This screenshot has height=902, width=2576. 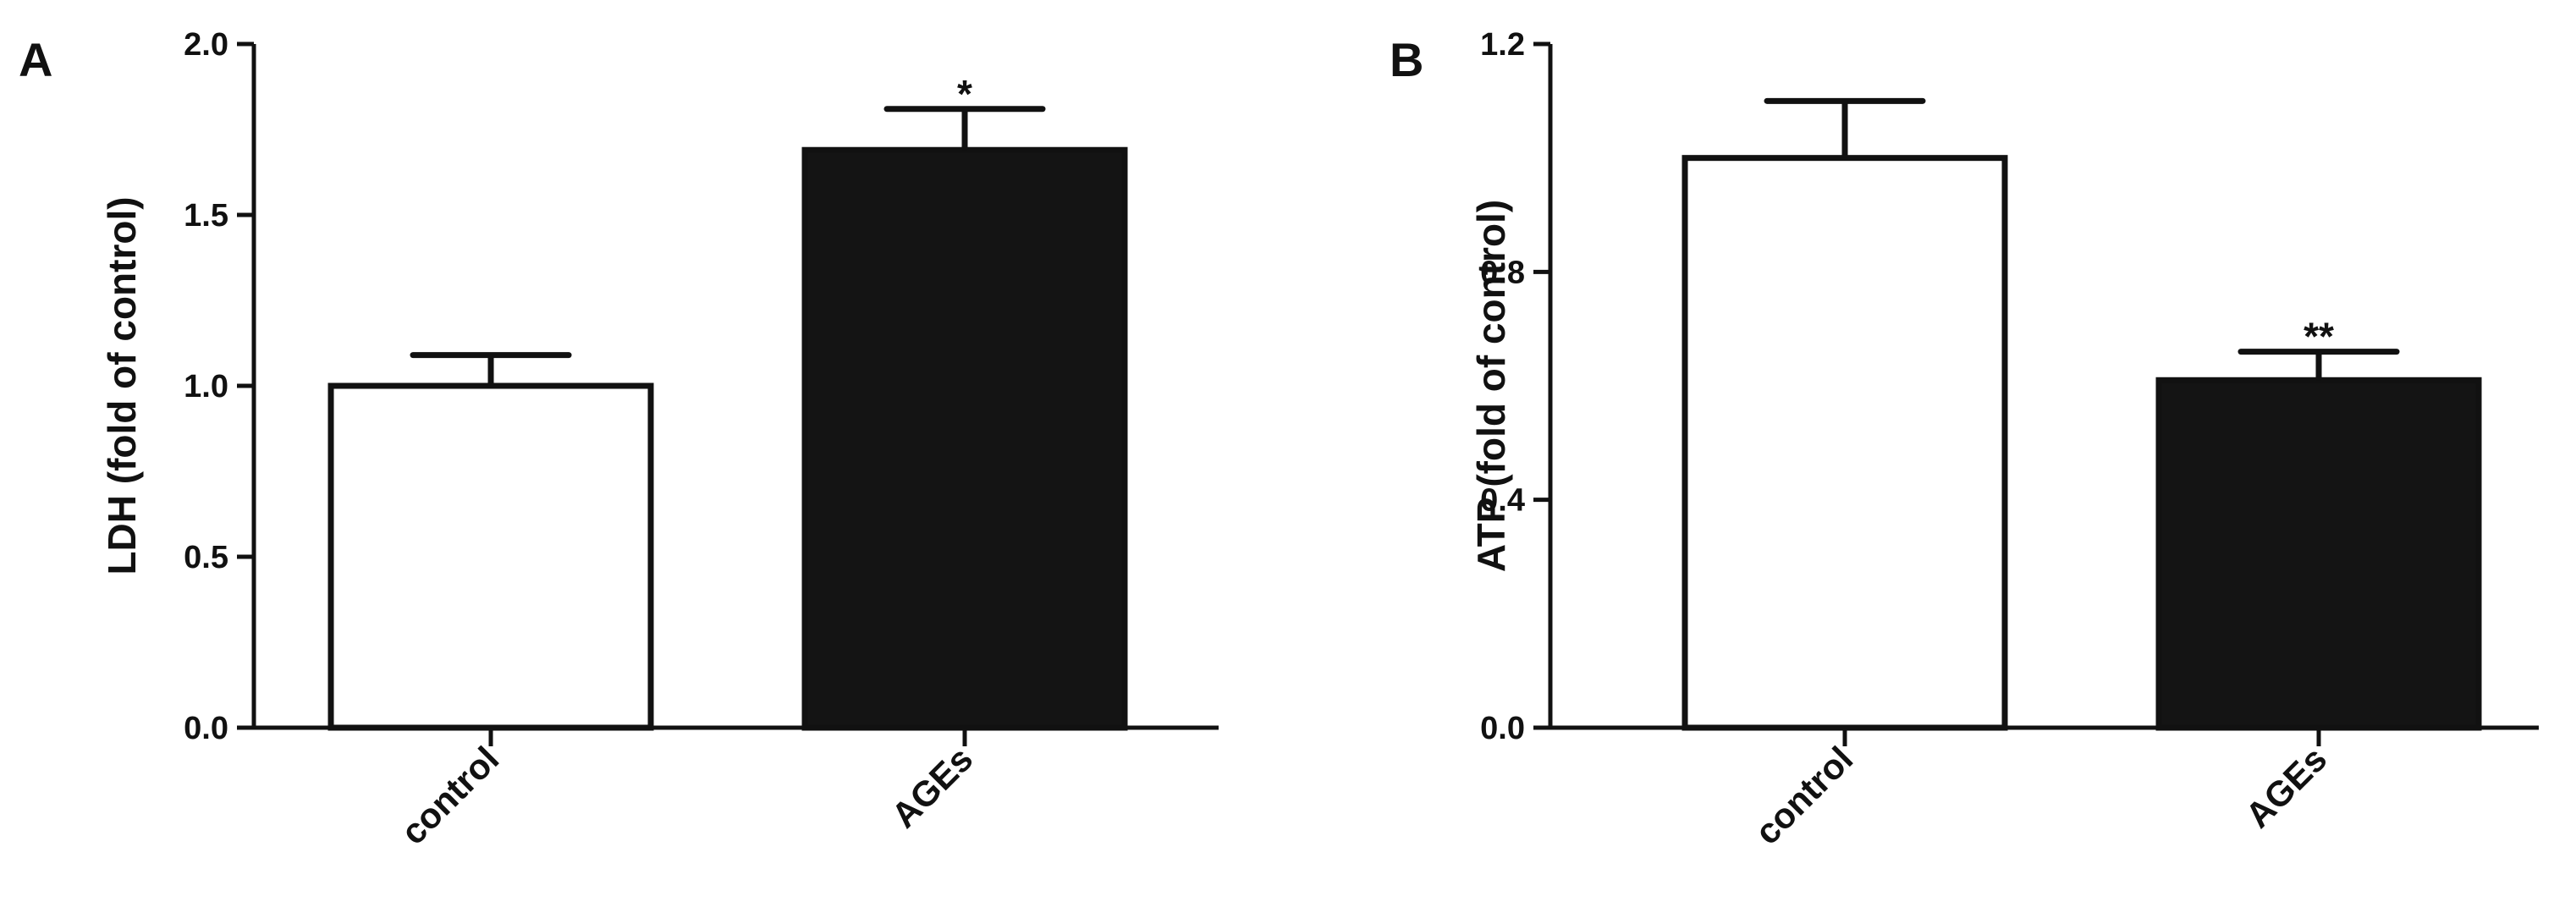 What do you see at coordinates (206, 45) in the screenshot?
I see `y-tick-label: 2.0` at bounding box center [206, 45].